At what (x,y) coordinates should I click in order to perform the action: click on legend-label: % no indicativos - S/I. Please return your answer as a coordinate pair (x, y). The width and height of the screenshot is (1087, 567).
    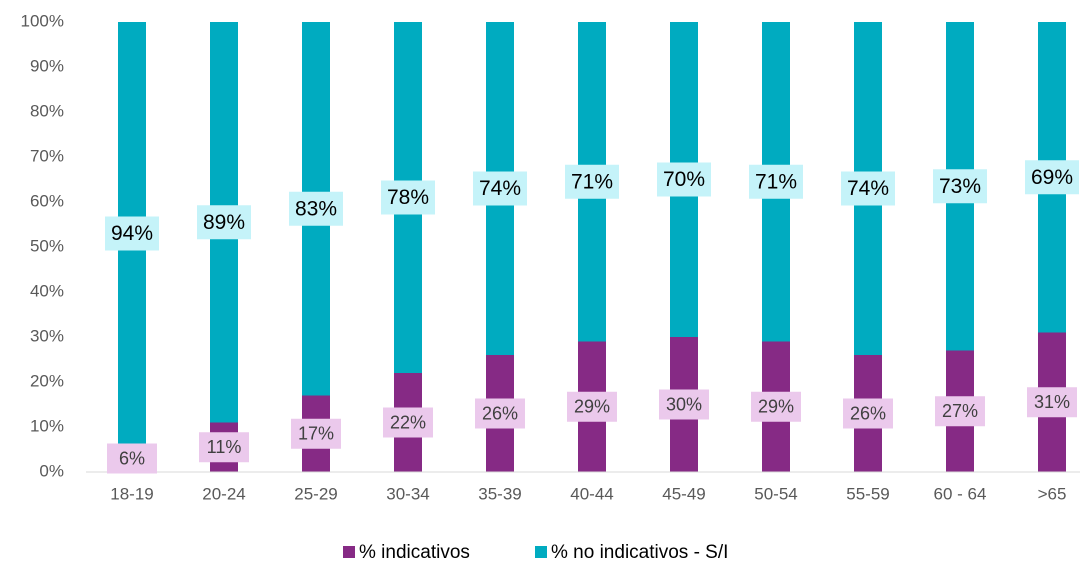
    Looking at the image, I should click on (639, 552).